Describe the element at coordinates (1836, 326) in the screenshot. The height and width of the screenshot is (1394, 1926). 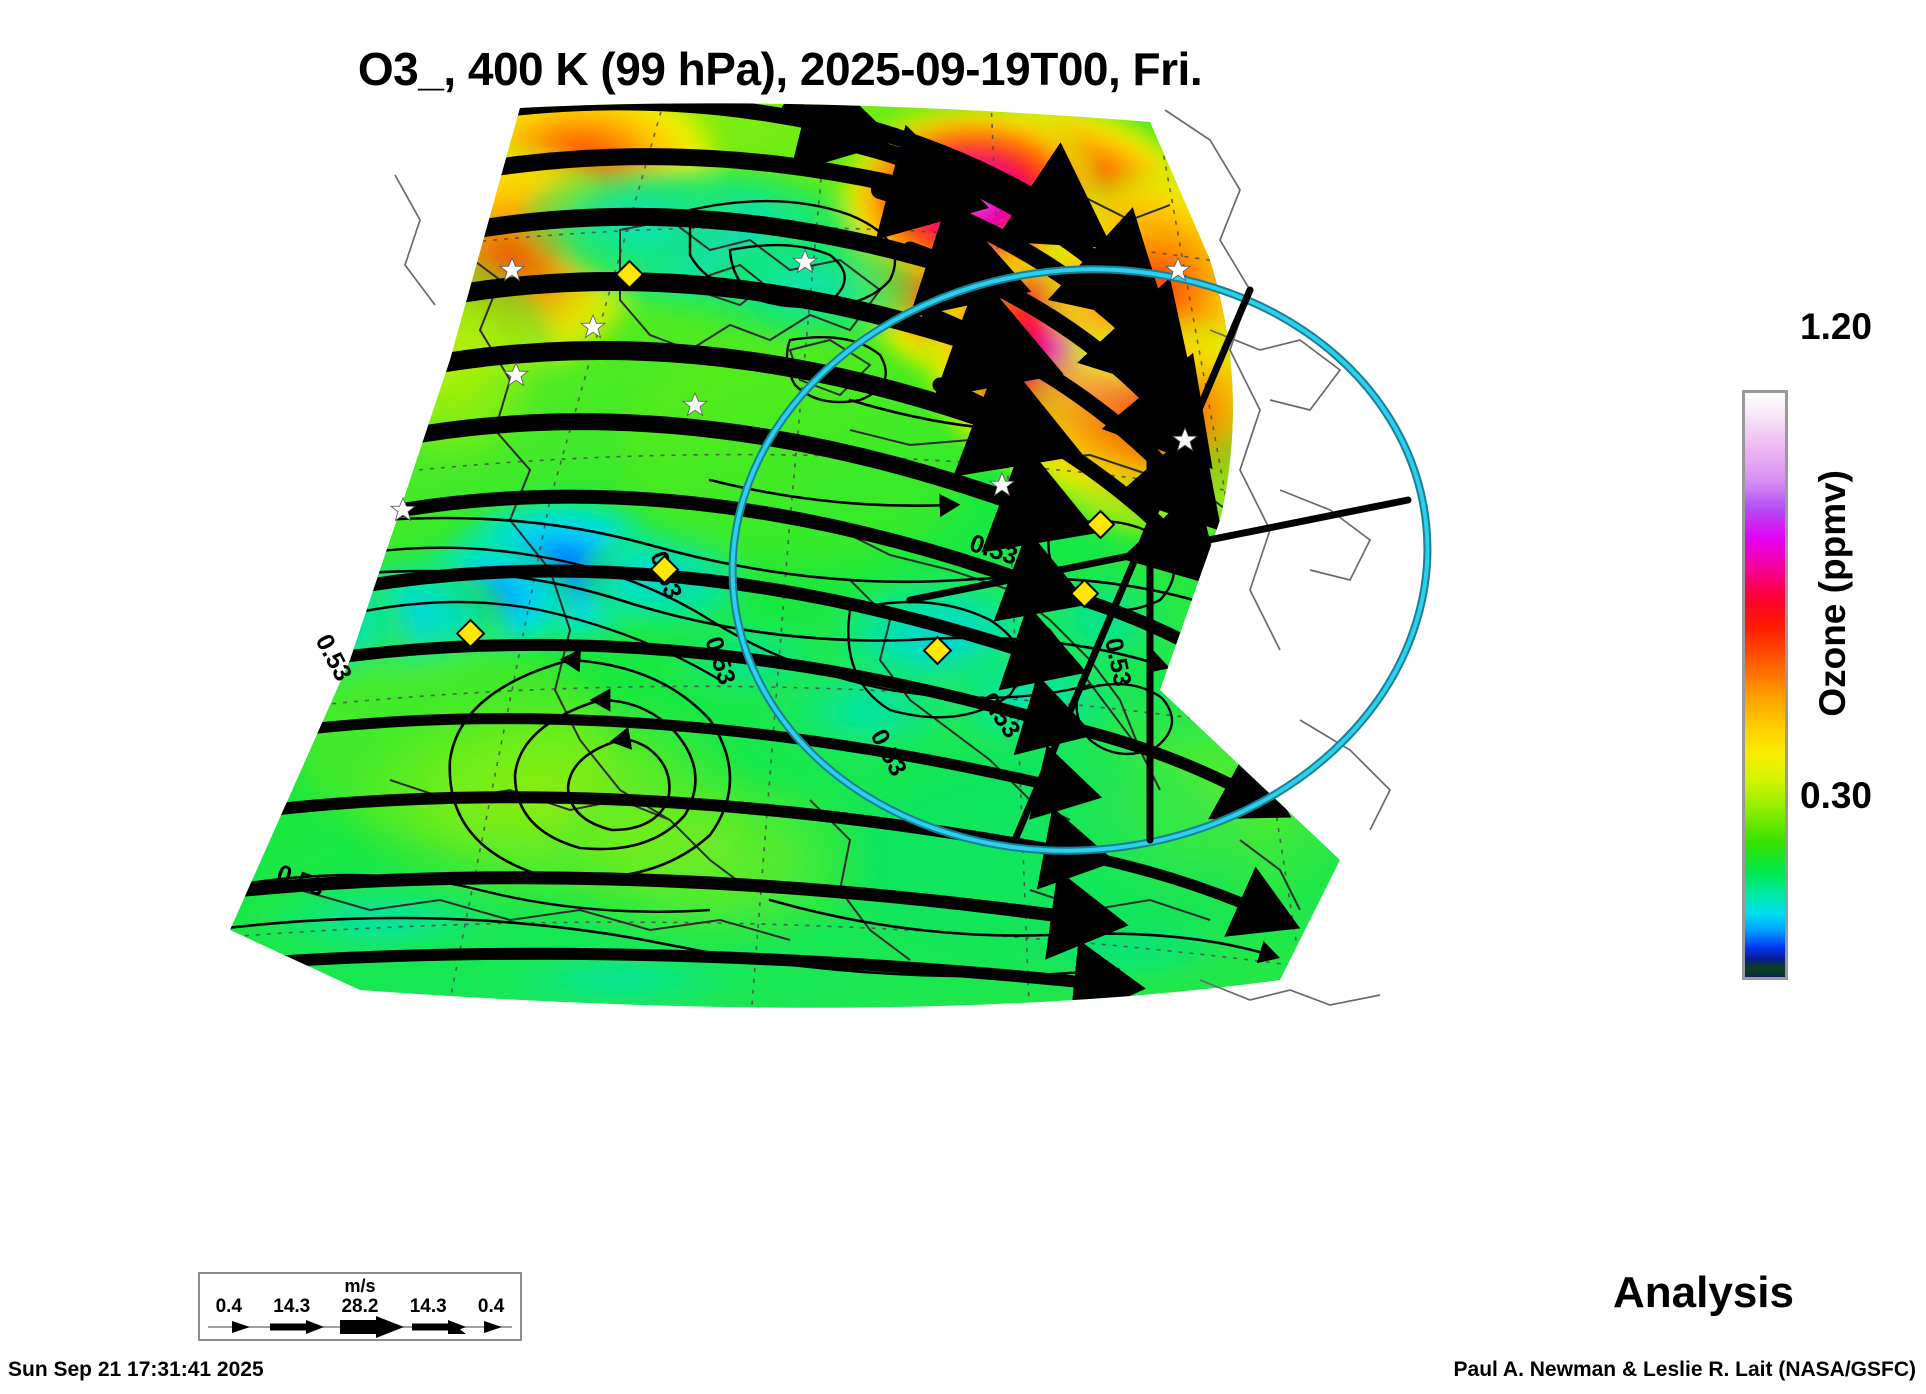
I see `colorbar-max-label: 1.20` at that location.